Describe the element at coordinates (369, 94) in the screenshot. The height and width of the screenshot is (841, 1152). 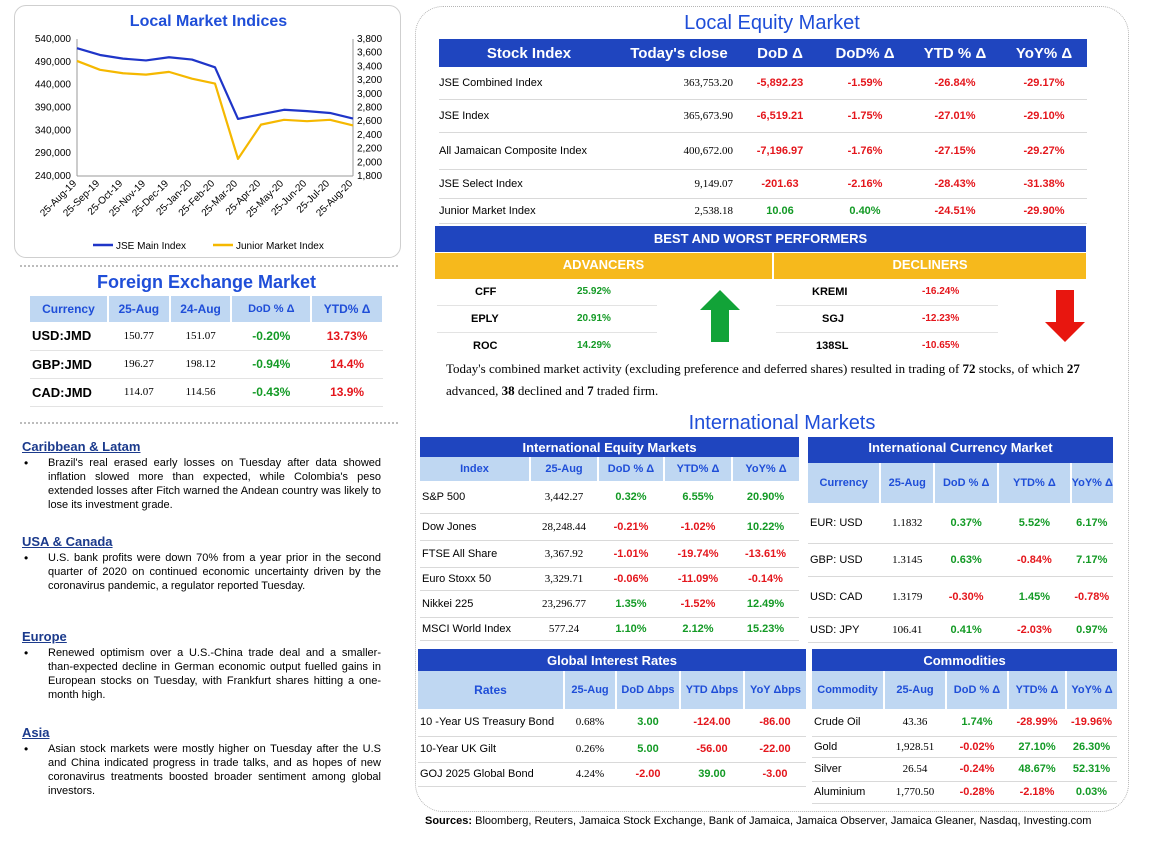
I see `y-tick-label-right: 3,000` at that location.